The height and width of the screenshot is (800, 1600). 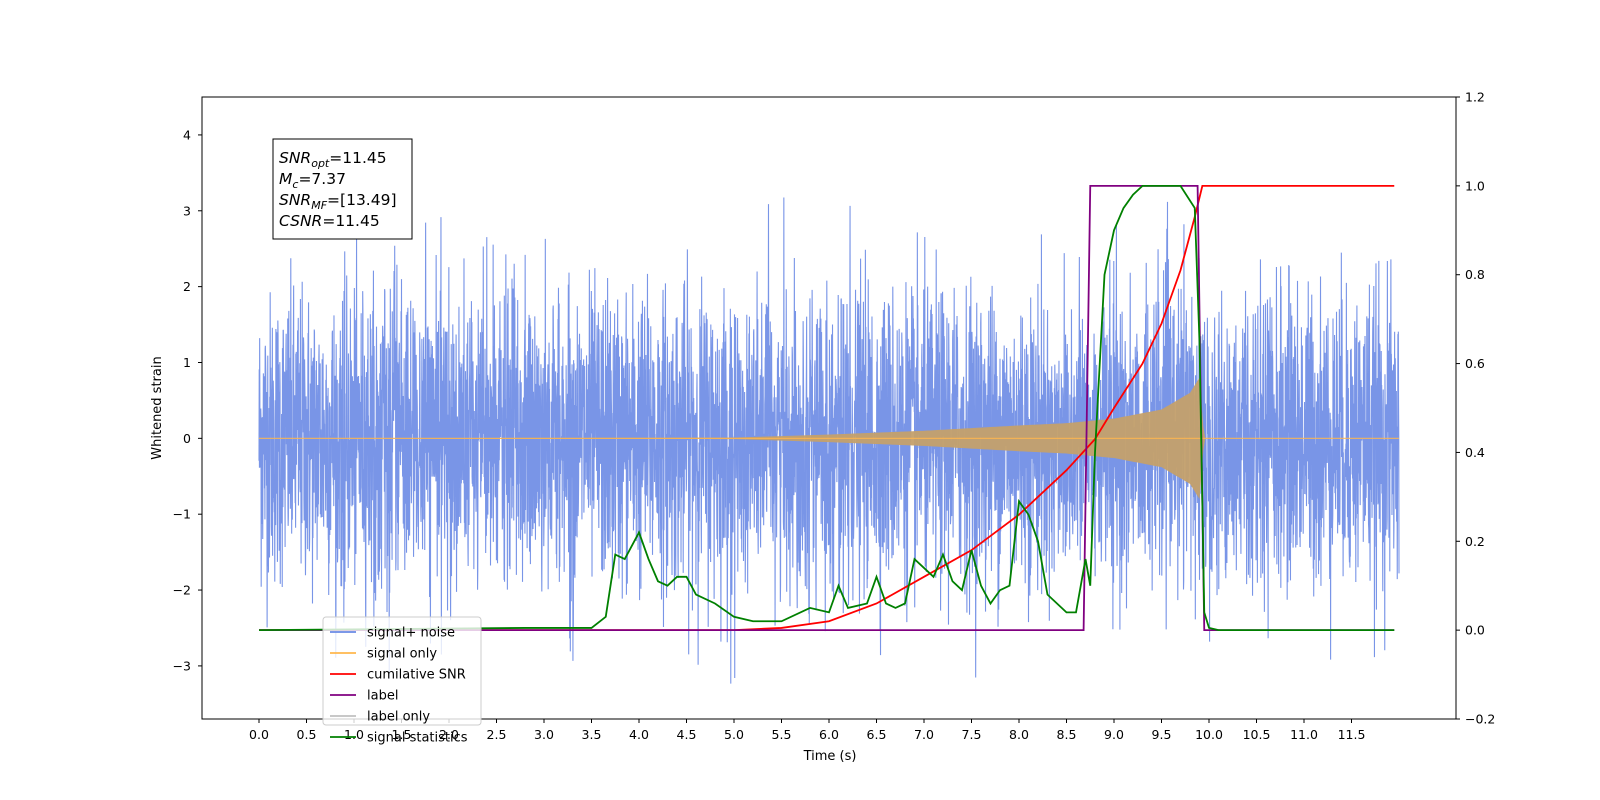 I want to click on right-y-tick-label: 1.2, so click(x=1475, y=97).